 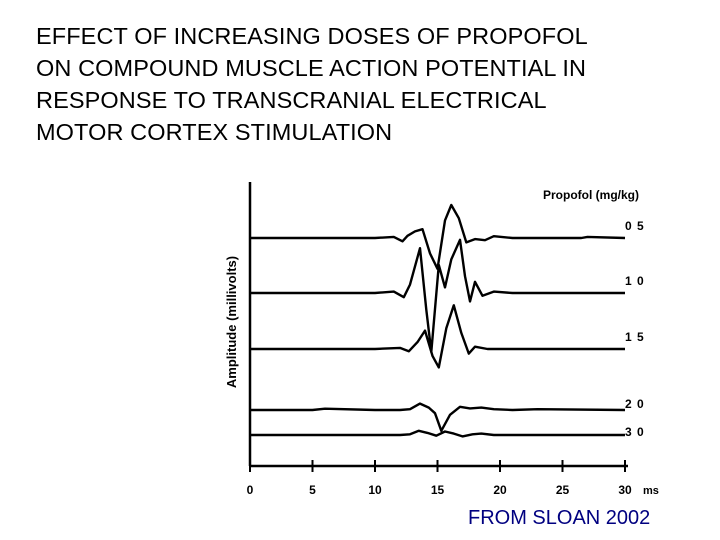 I want to click on x-tick-label: 10, so click(x=375, y=490).